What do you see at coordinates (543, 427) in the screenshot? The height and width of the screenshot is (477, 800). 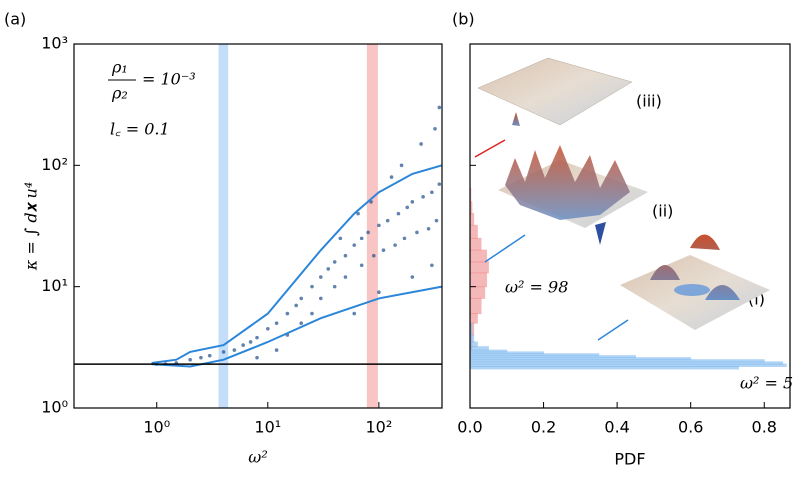 I see `x-tick-label: 0.2` at bounding box center [543, 427].